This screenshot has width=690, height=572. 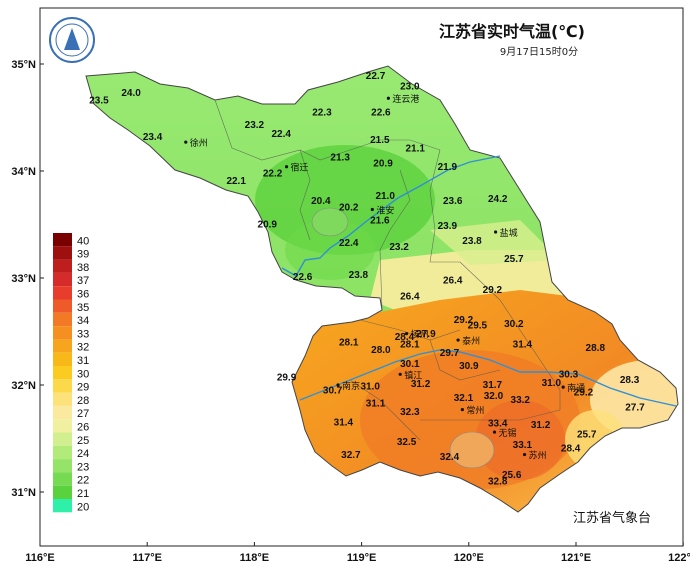 What do you see at coordinates (381, 112) in the screenshot?
I see `station-temperature: 22.6` at bounding box center [381, 112].